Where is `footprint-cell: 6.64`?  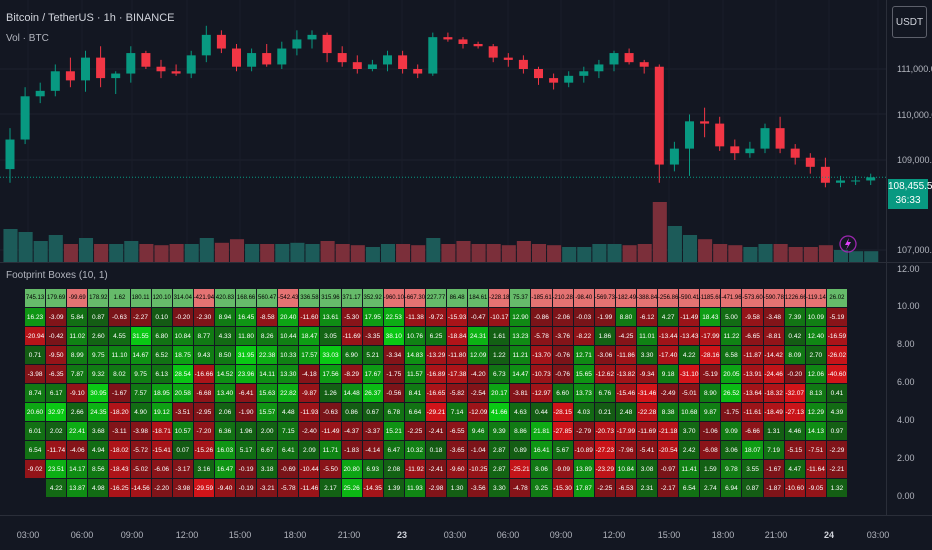 footprint-cell: 6.64 is located at coordinates (414, 412).